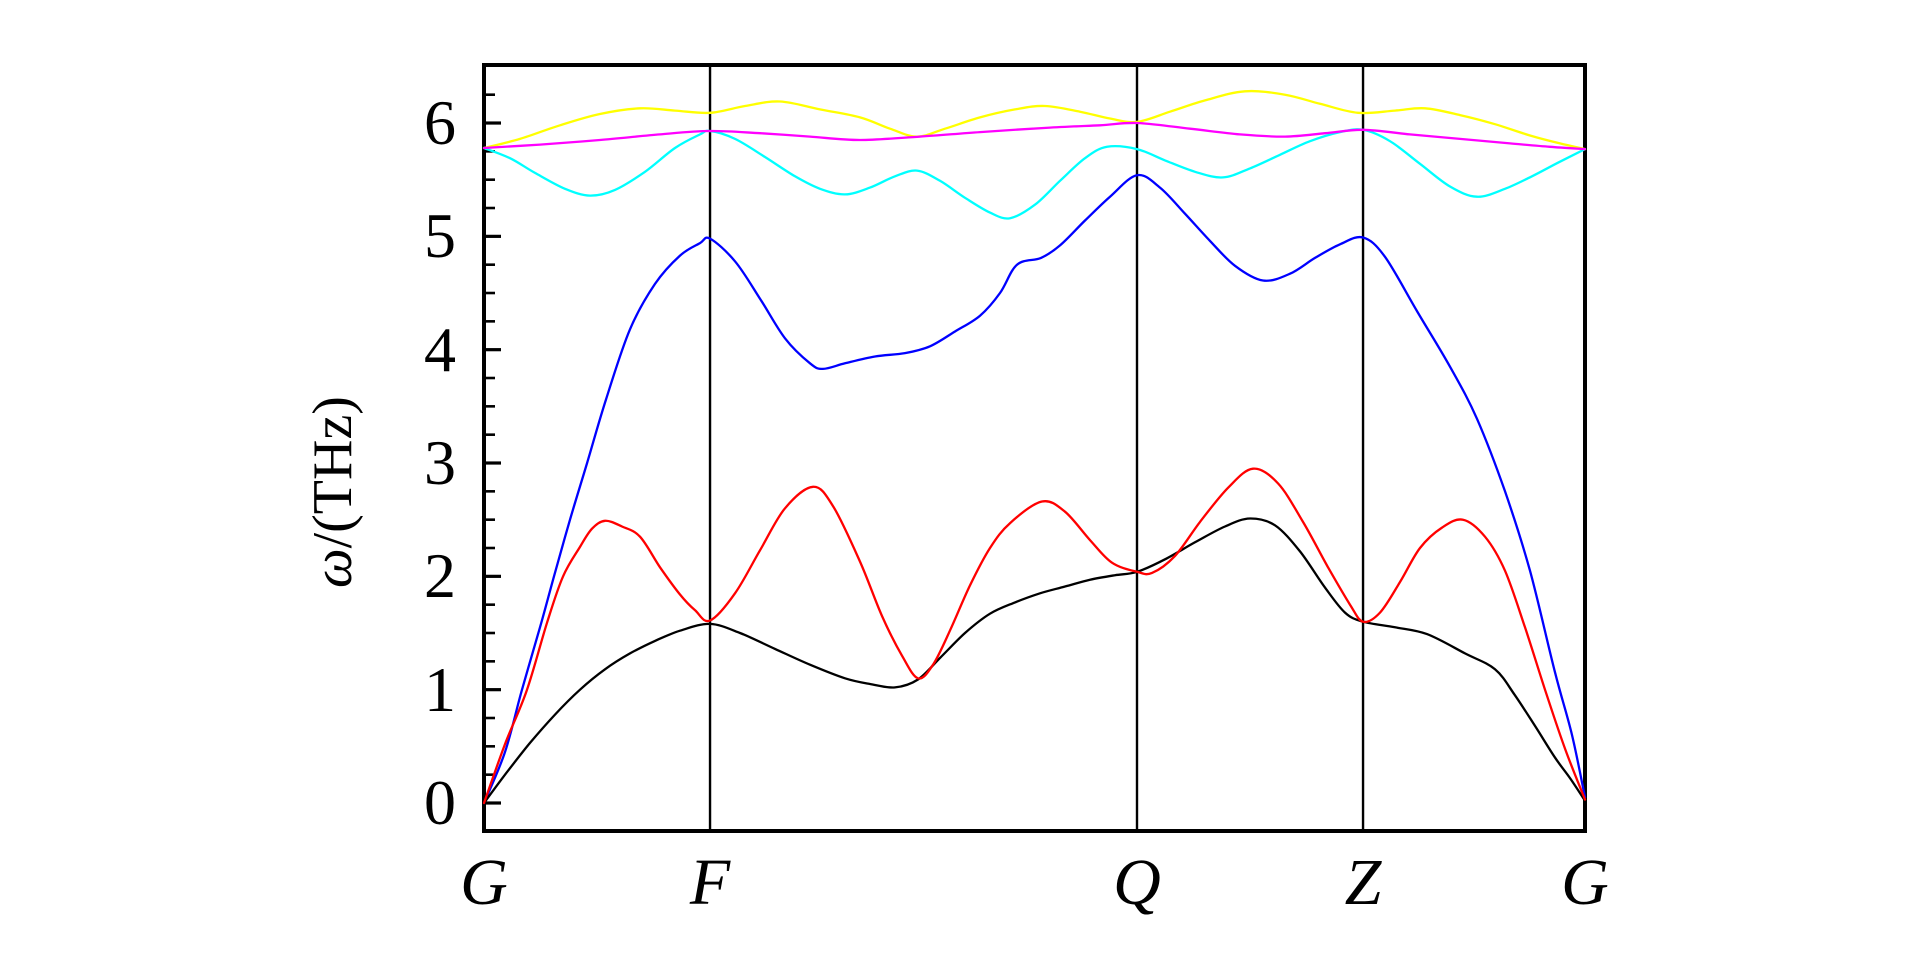 The width and height of the screenshot is (1923, 976). Describe the element at coordinates (440, 349) in the screenshot. I see `y-tick-label-4: 4` at that location.